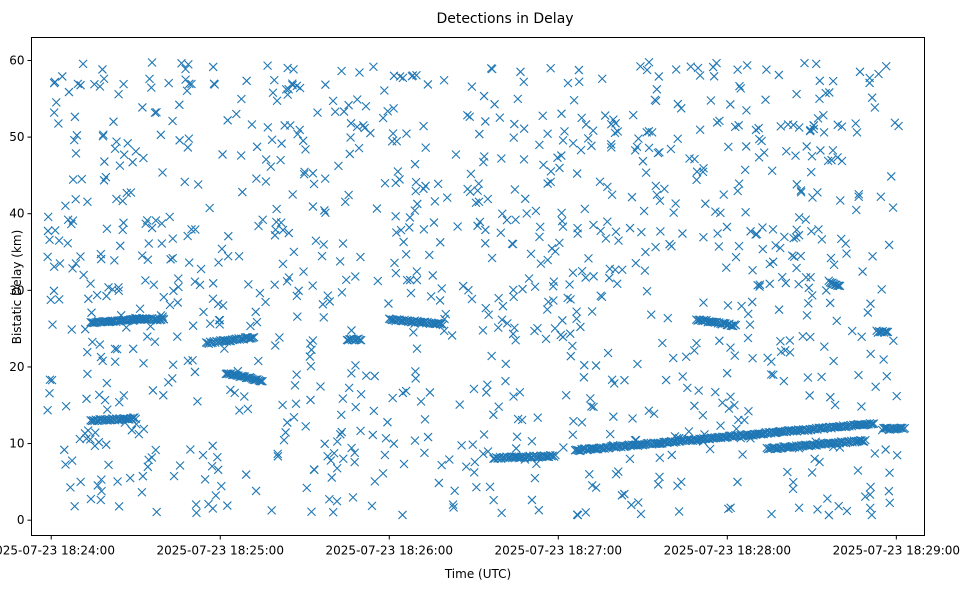 This screenshot has width=979, height=590. I want to click on x-tick-label: 2025-07-23 18:29:00, so click(896, 551).